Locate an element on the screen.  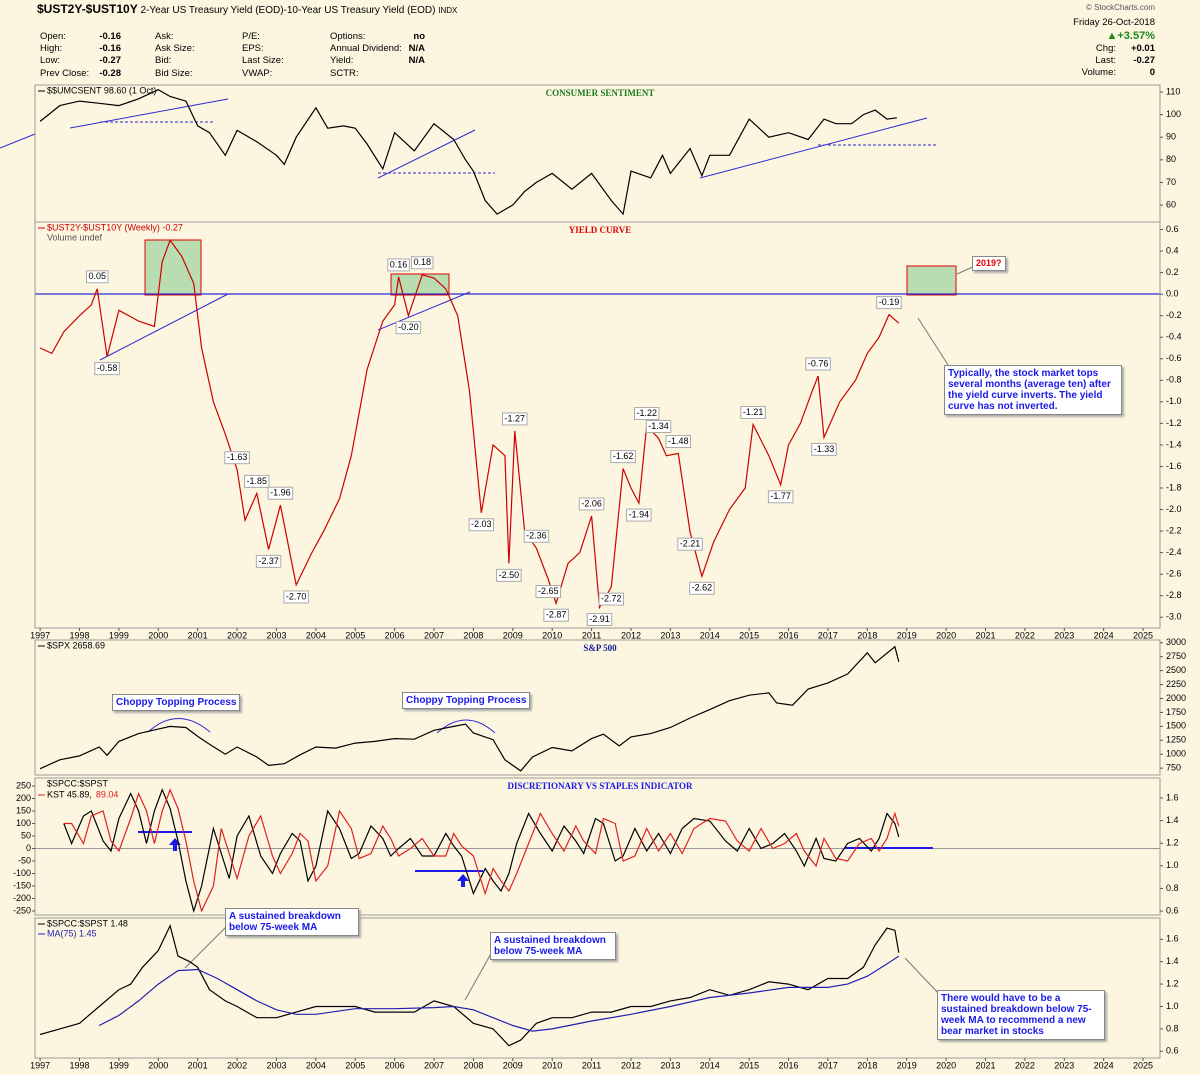
point-label: -1.21 is located at coordinates (753, 412).